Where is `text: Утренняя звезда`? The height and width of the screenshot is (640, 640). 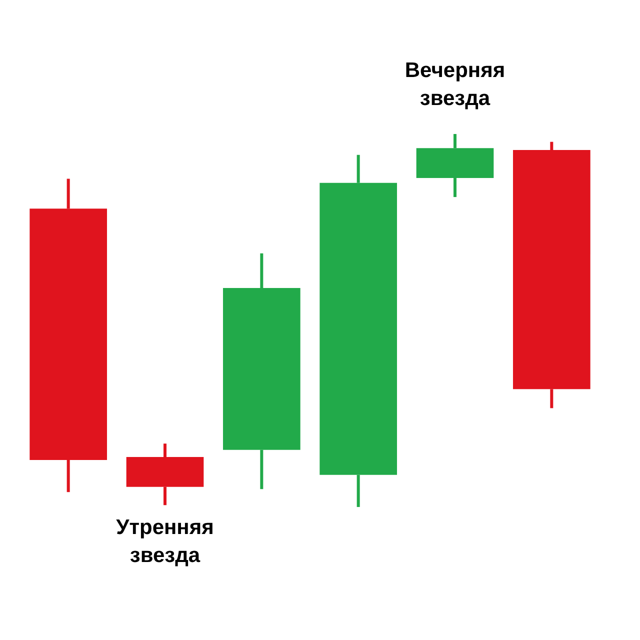
text: Утренняя звезда is located at coordinates (165, 542).